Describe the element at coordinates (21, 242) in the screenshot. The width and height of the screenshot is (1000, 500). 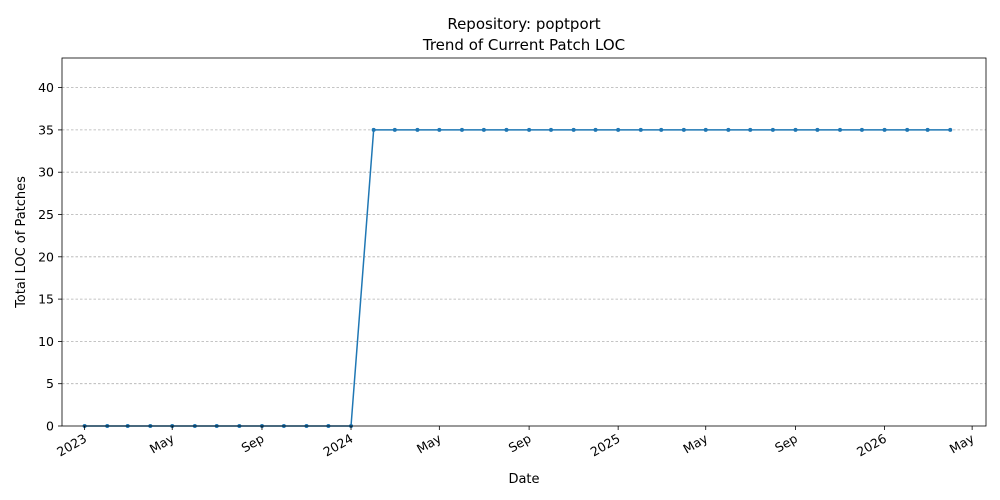
I see `y-axis-label: Total LOC of Patches` at that location.